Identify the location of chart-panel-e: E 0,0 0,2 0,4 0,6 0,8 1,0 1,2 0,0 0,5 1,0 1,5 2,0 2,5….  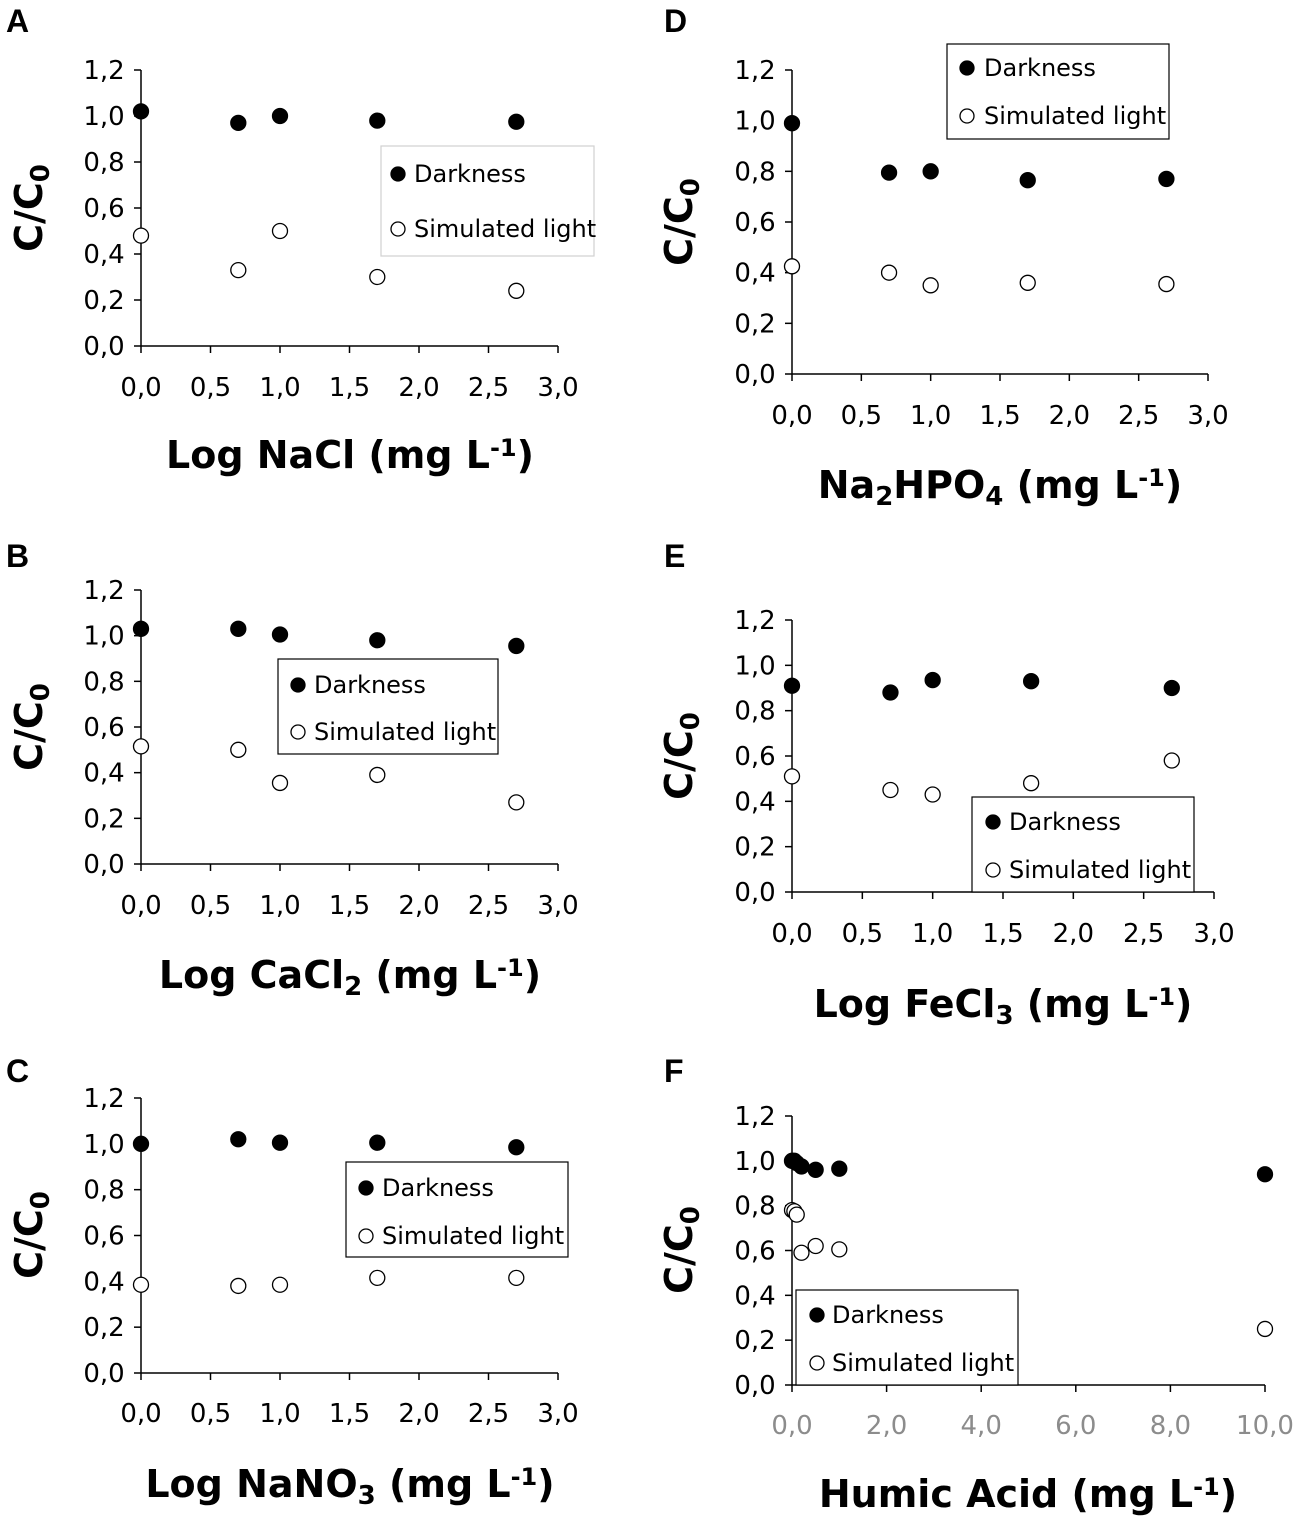
(946, 784).